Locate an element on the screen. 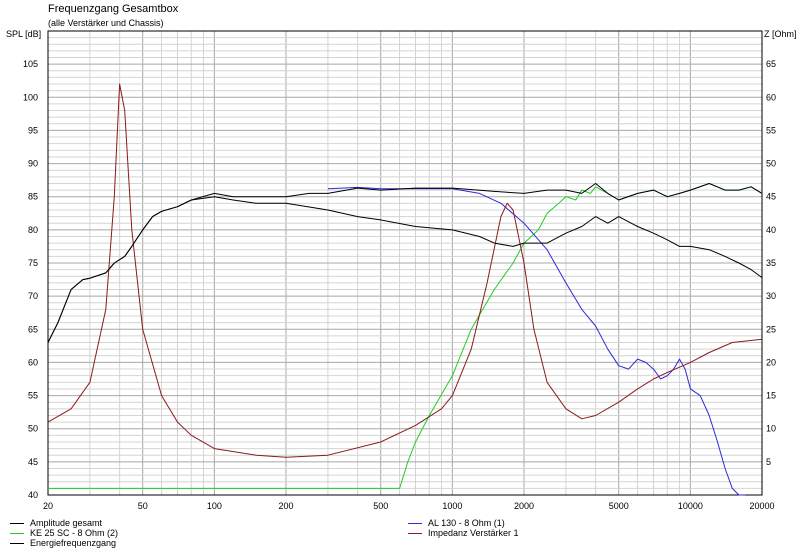 The image size is (800, 550). y-tick-label-right: 55 is located at coordinates (771, 130).